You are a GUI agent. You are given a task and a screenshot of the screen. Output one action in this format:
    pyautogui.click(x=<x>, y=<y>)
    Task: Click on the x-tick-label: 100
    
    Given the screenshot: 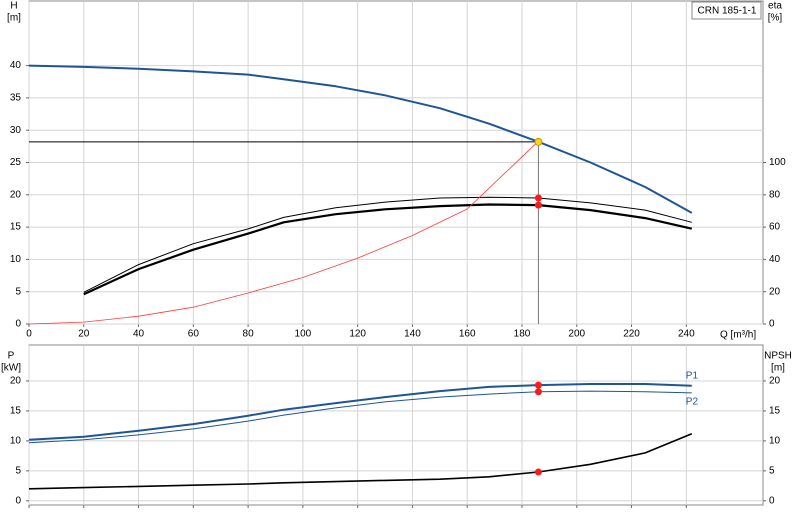 What is the action you would take?
    pyautogui.click(x=303, y=334)
    